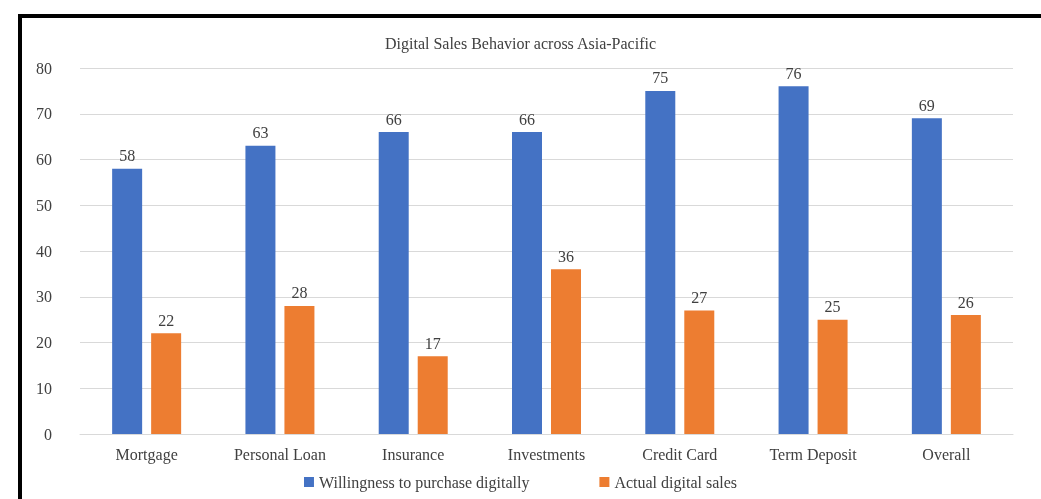 This screenshot has height=499, width=1041. What do you see at coordinates (260, 133) in the screenshot?
I see `data-label: 63` at bounding box center [260, 133].